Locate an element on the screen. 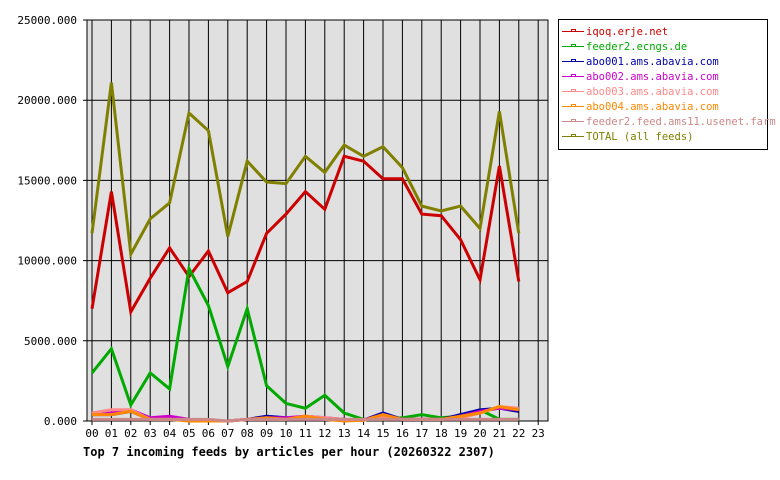 This screenshot has width=780, height=480. legend-item: abo003.ams.abavia.com is located at coordinates (664, 91).